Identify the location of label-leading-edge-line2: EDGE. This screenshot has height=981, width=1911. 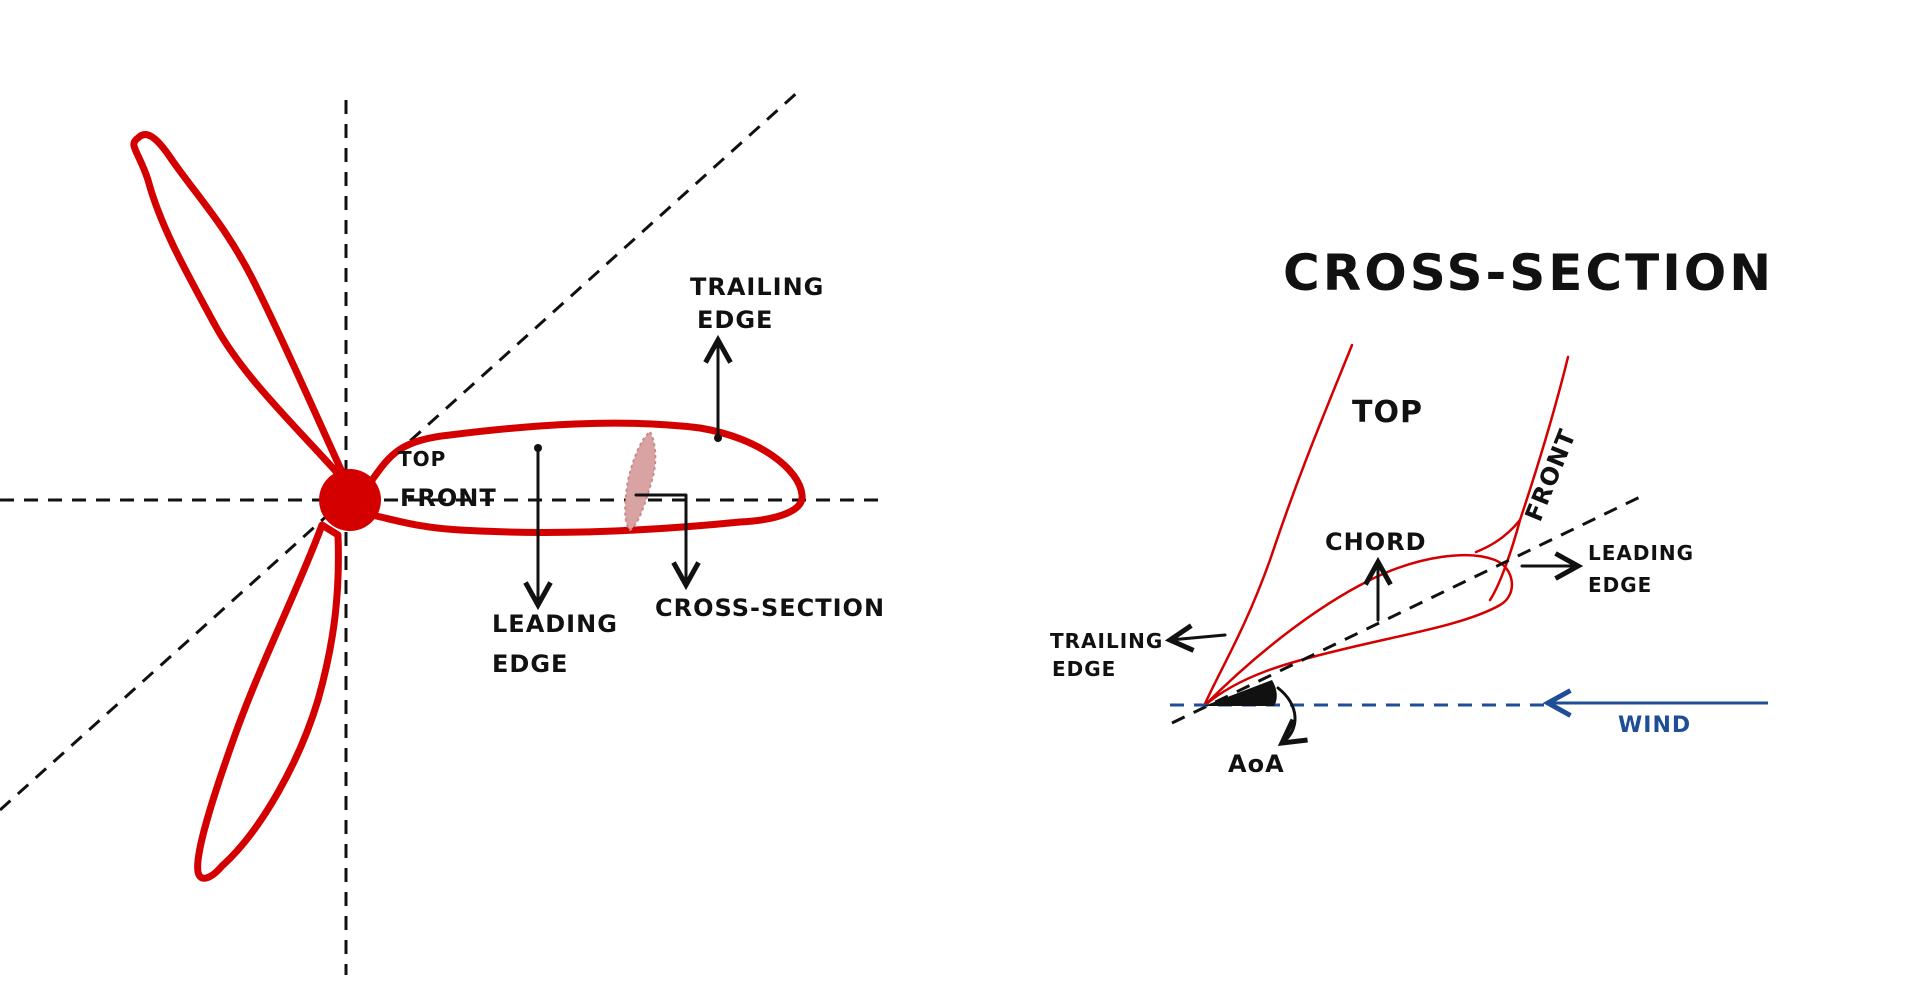
(530, 664).